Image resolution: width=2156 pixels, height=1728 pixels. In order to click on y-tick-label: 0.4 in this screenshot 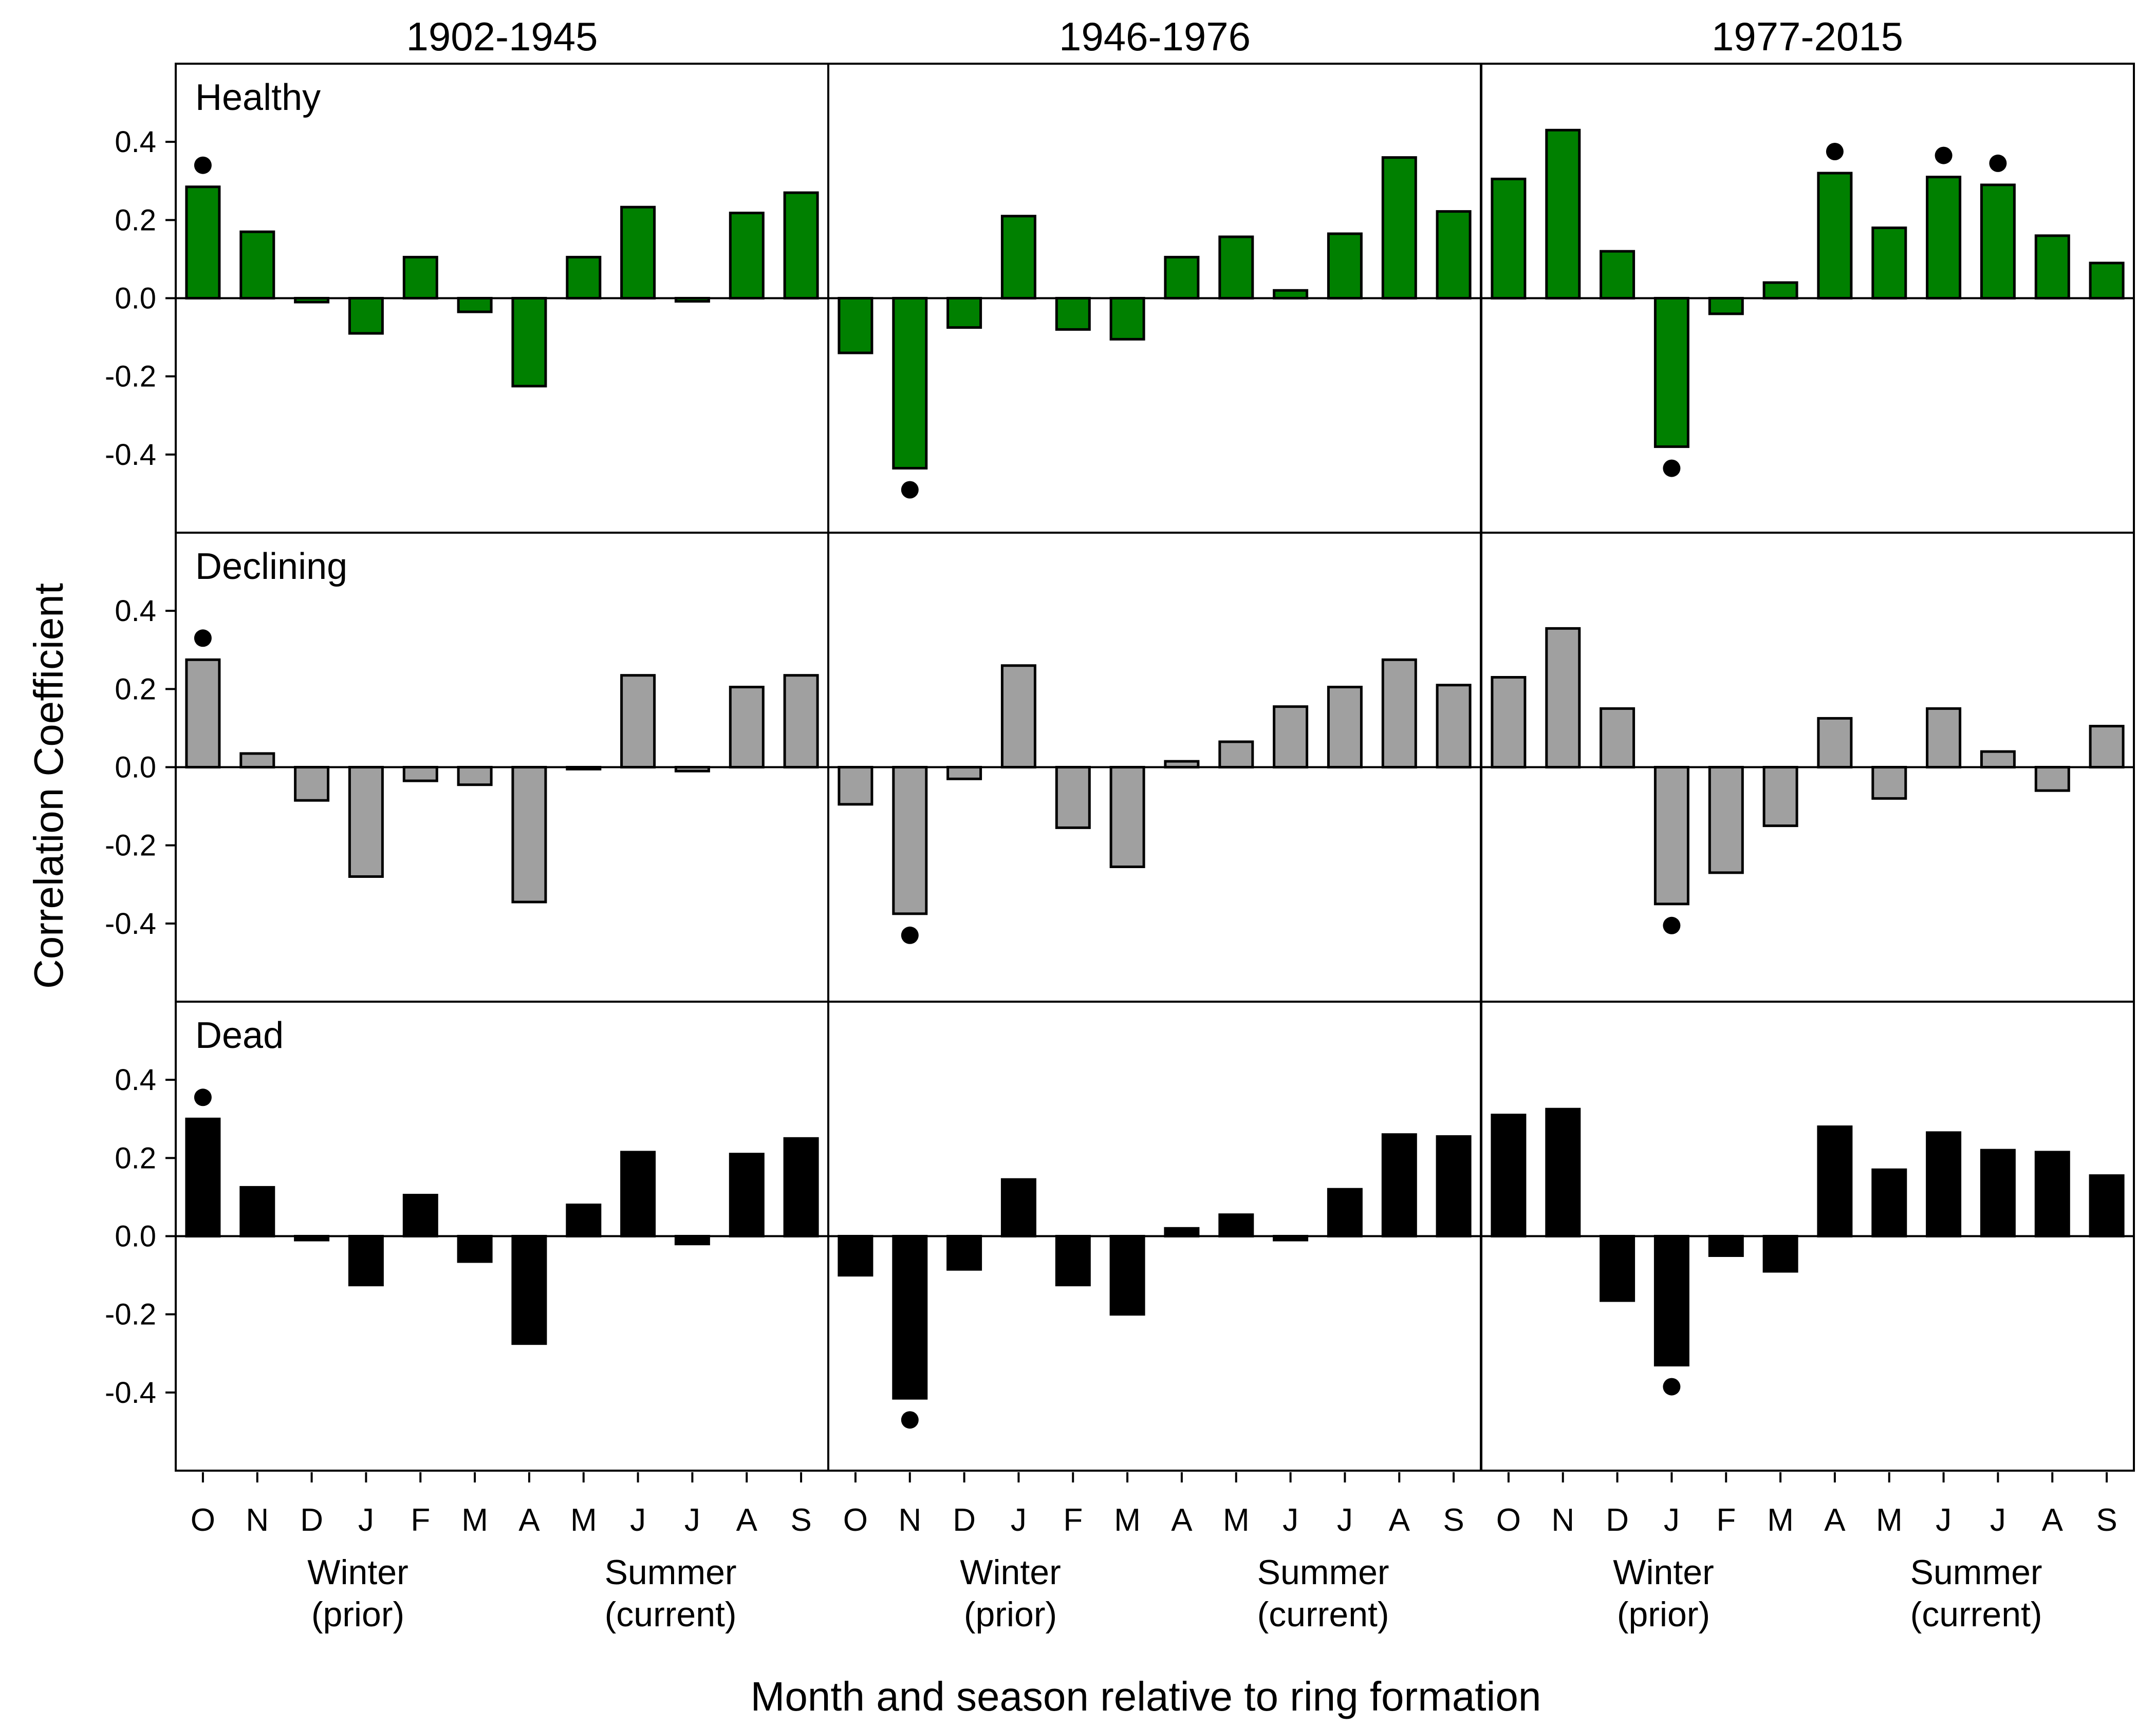, I will do `click(135, 1080)`.